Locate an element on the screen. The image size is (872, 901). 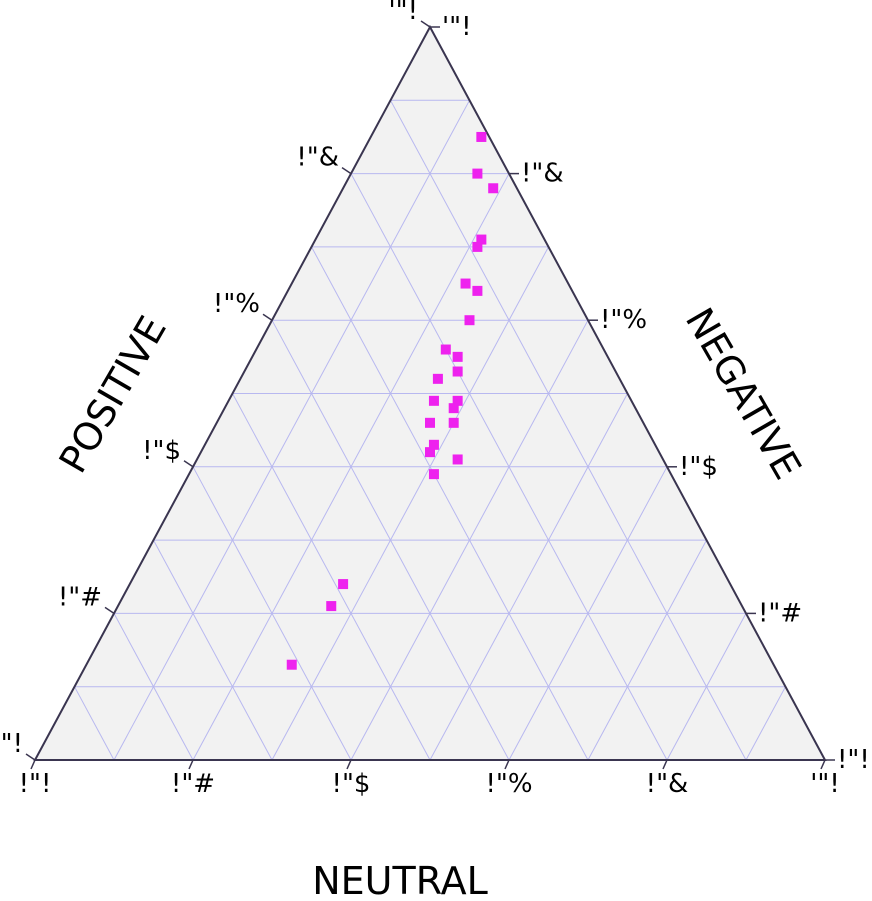
right-tick-label: !"& is located at coordinates (542, 174).